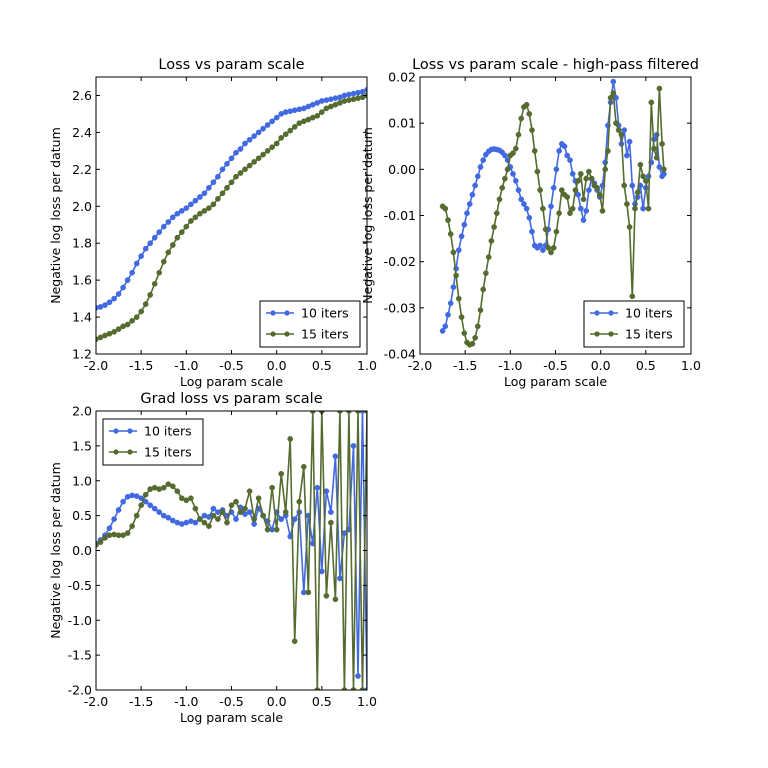 This screenshot has width=768, height=768. I want to click on chart-3-xtick-label: 0.0, so click(277, 701).